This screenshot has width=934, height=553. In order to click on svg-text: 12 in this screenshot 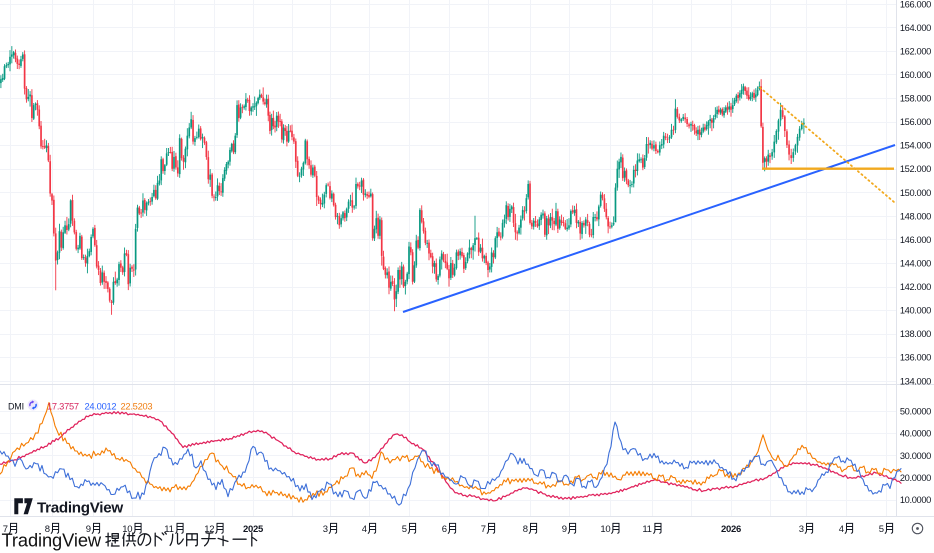, I will do `click(209, 529)`.